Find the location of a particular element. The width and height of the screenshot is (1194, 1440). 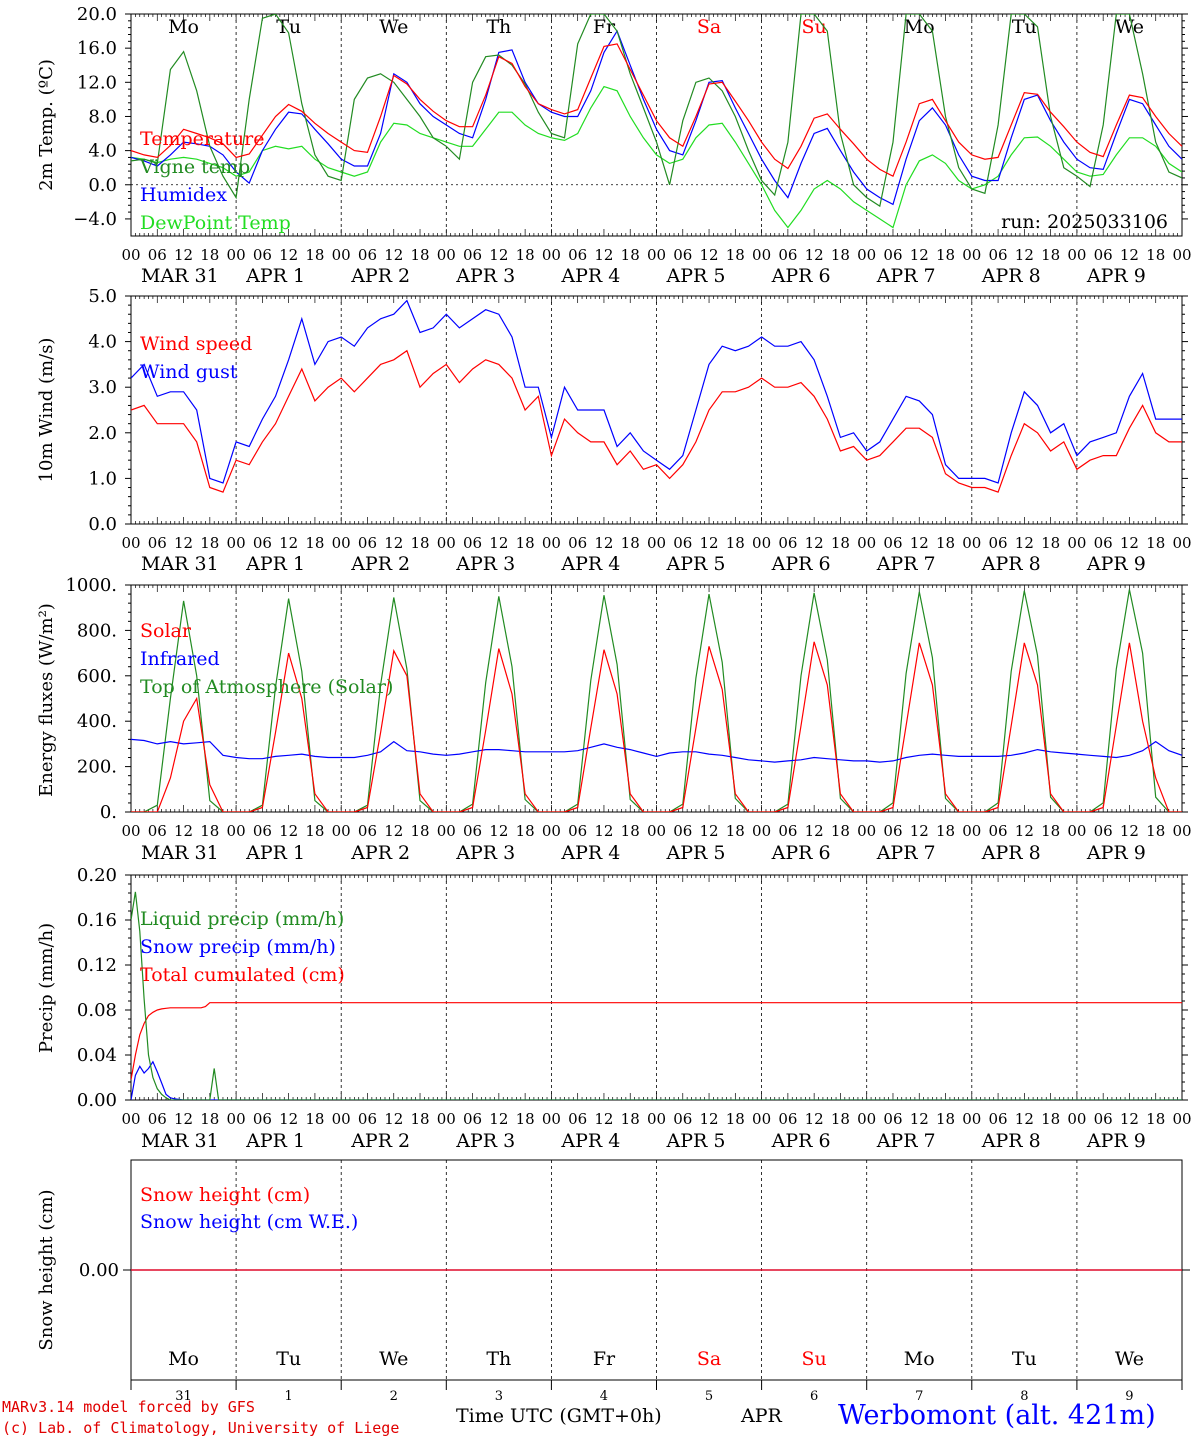

day-of-week: Th is located at coordinates (498, 1359).